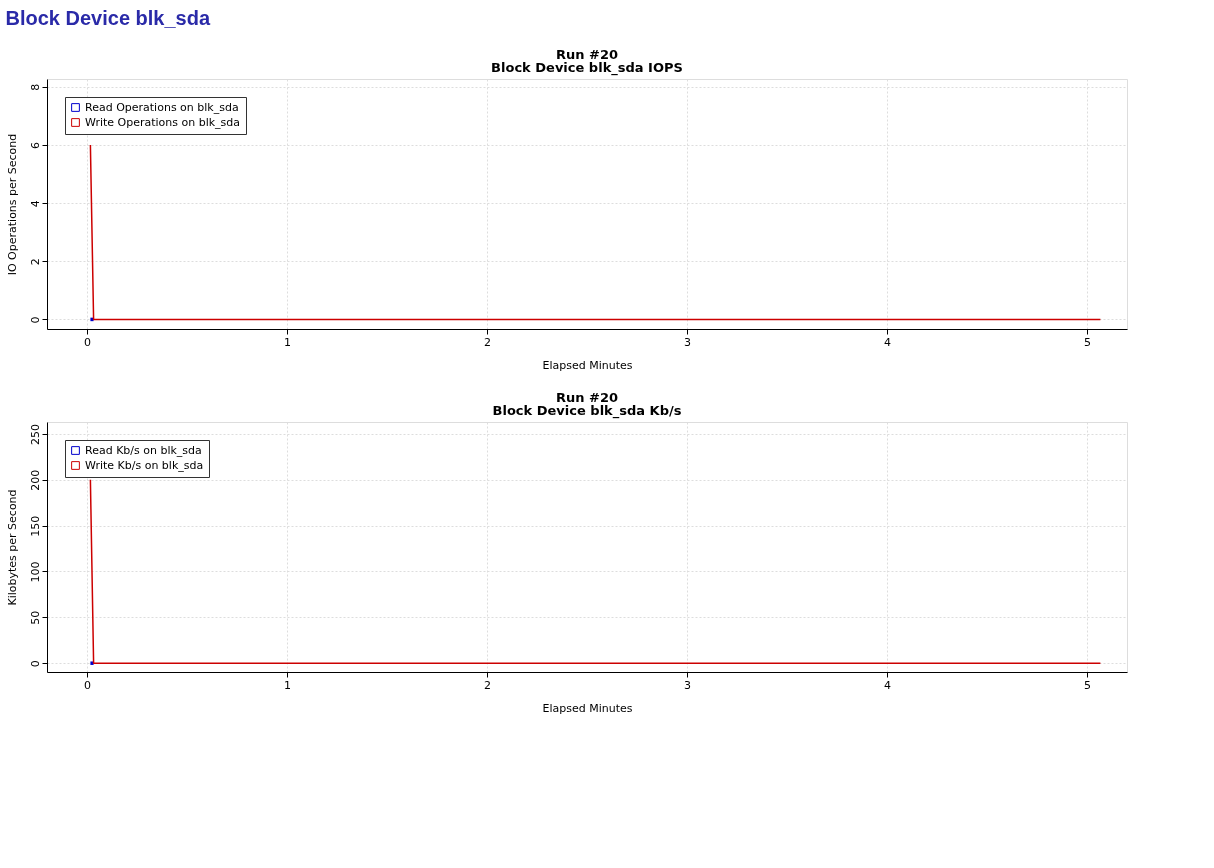 This screenshot has height=868, width=1214. Describe the element at coordinates (35, 617) in the screenshot. I see `y-tick-label: 50` at that location.